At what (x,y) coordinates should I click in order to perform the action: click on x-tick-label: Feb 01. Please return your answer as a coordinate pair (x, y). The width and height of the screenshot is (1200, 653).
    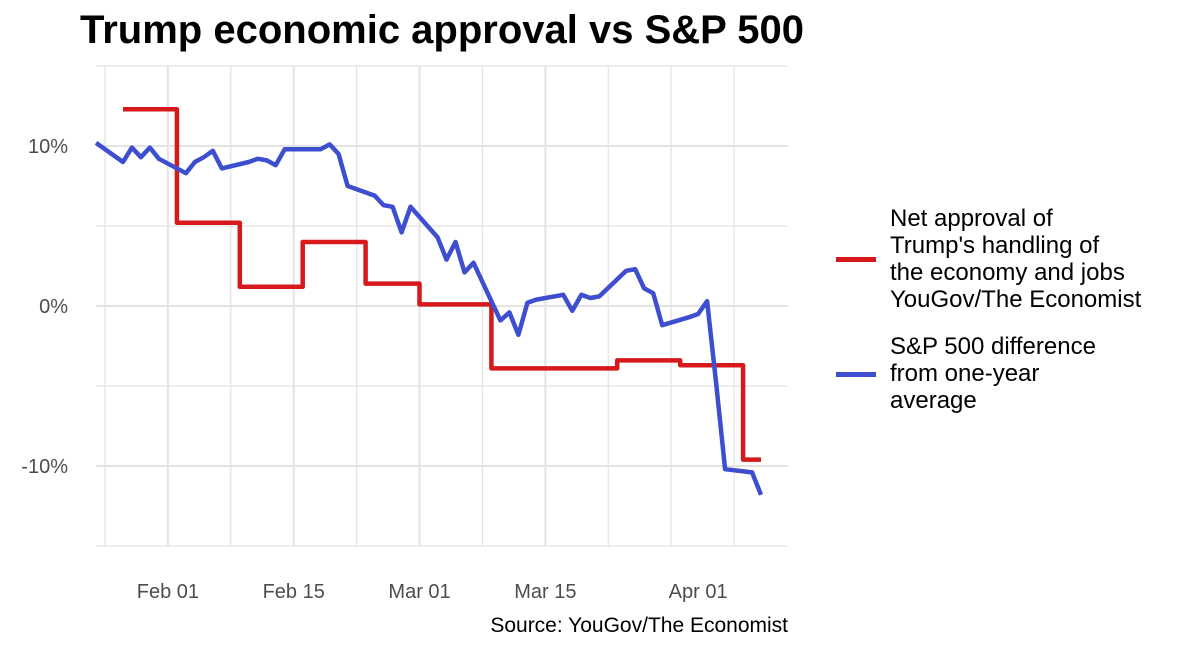
    Looking at the image, I should click on (168, 592).